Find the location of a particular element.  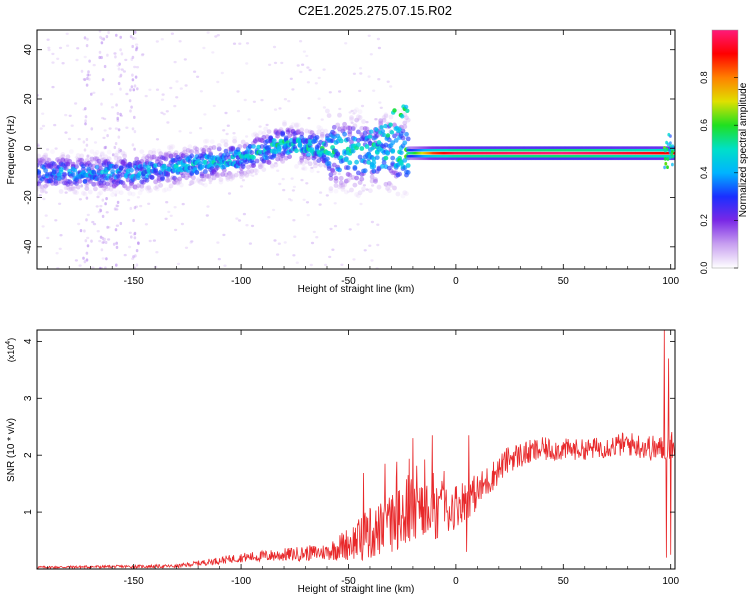

snr-y-tick-label: 3 is located at coordinates (28, 398).